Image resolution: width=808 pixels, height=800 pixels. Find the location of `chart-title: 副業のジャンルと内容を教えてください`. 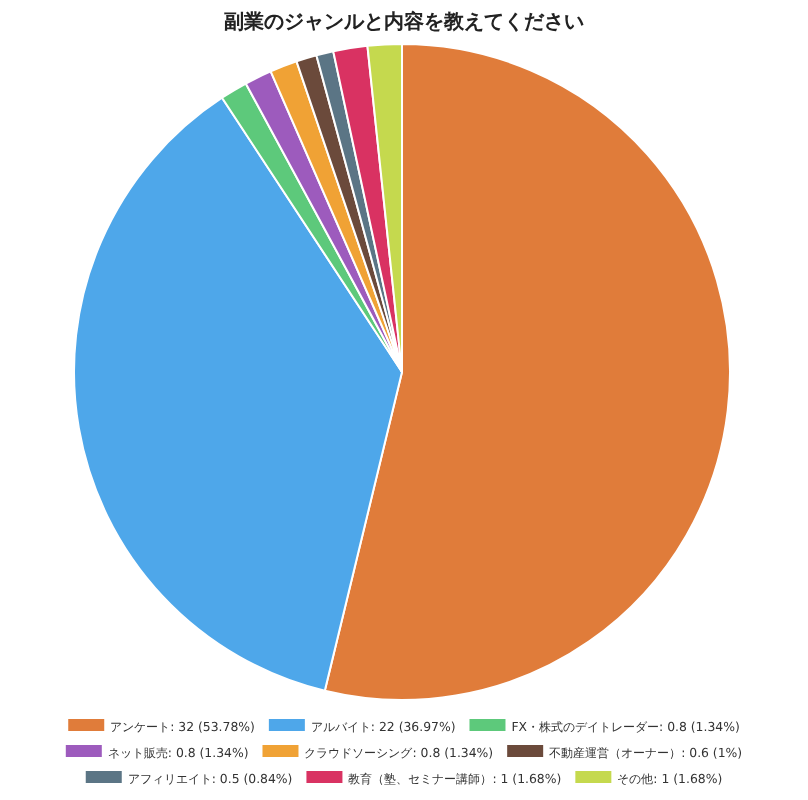

chart-title: 副業のジャンルと内容を教えてください is located at coordinates (404, 22).